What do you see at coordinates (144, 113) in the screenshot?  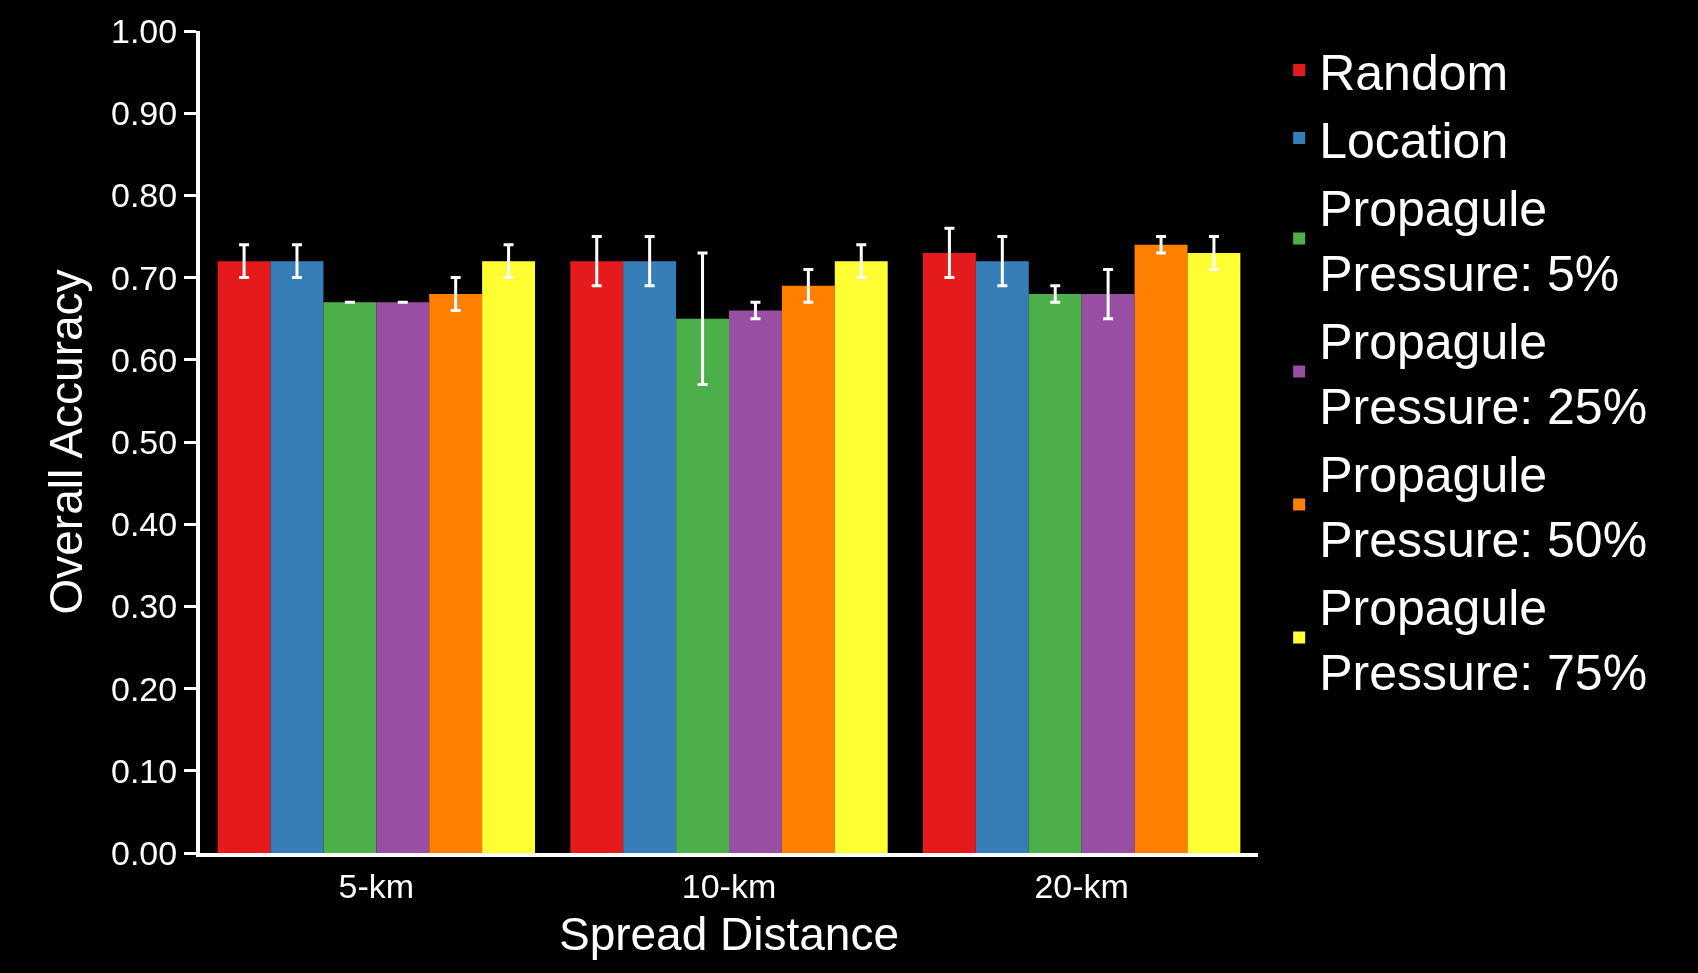 I see `y-tick-label: 0.90` at bounding box center [144, 113].